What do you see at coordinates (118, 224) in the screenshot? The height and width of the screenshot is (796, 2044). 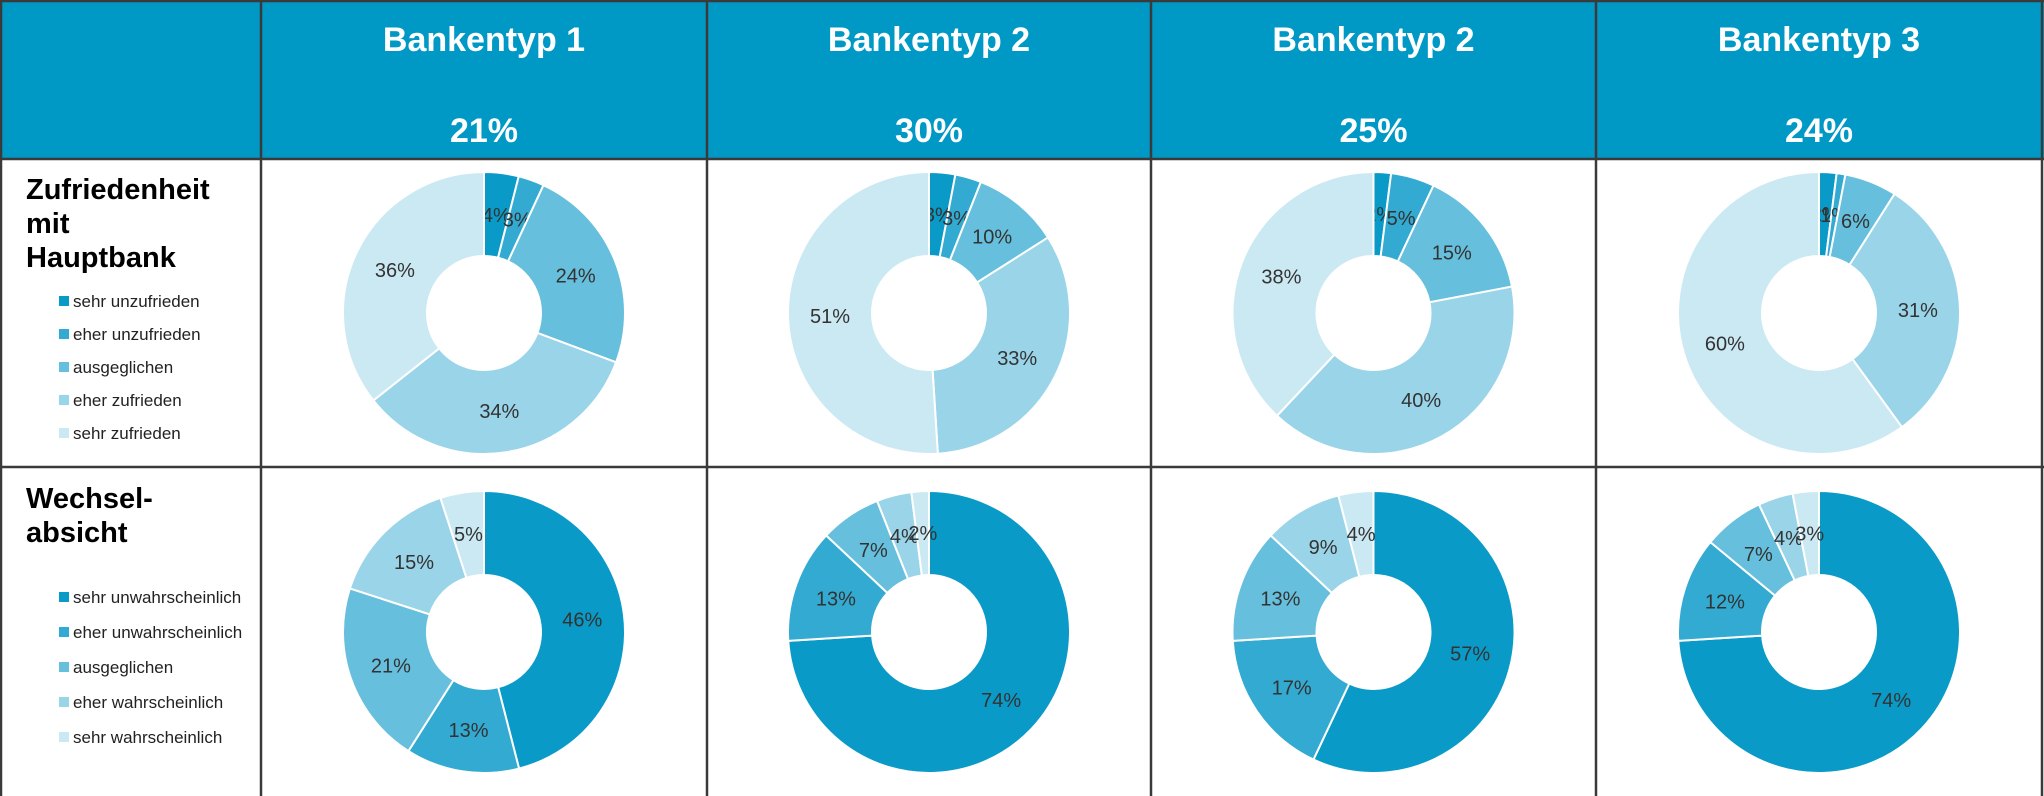 I see `row-title: Zufriedenheit mit Hauptbank` at bounding box center [118, 224].